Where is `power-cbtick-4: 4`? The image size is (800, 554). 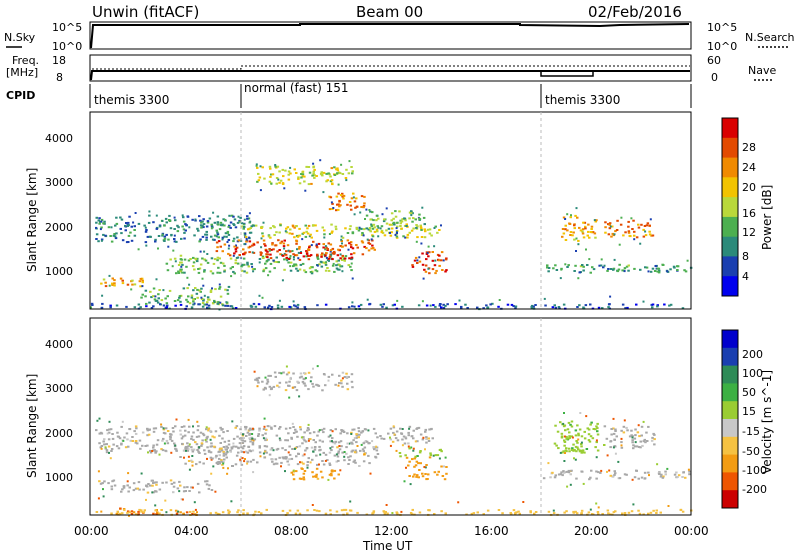
power-cbtick-4: 4 is located at coordinates (745, 276).